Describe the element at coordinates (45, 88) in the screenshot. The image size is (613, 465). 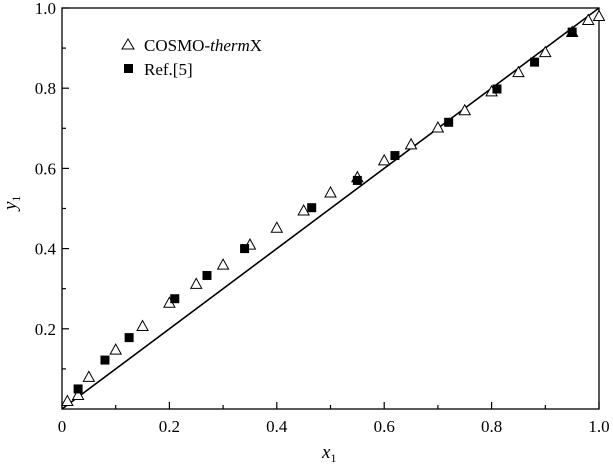
I see `y-tick-label: 0.8` at that location.